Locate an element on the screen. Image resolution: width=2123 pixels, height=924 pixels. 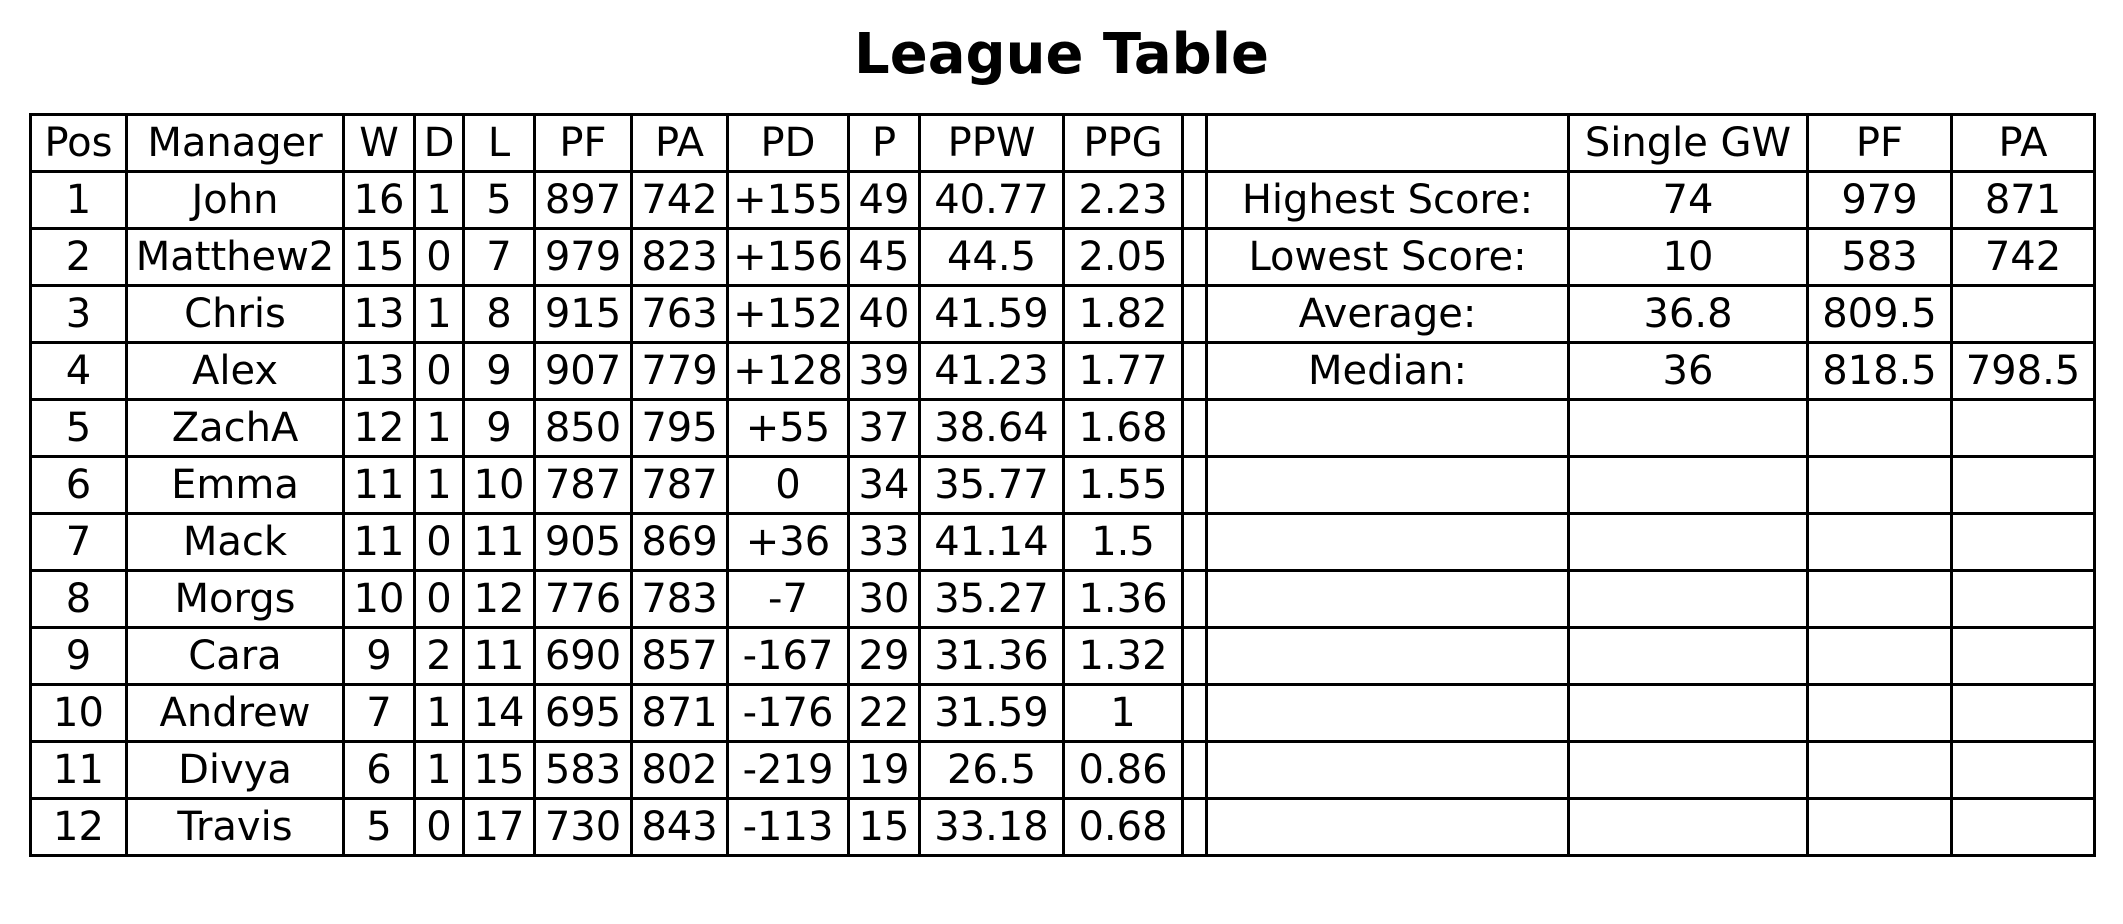
cell-ppg: 0.68 is located at coordinates (1123, 827).